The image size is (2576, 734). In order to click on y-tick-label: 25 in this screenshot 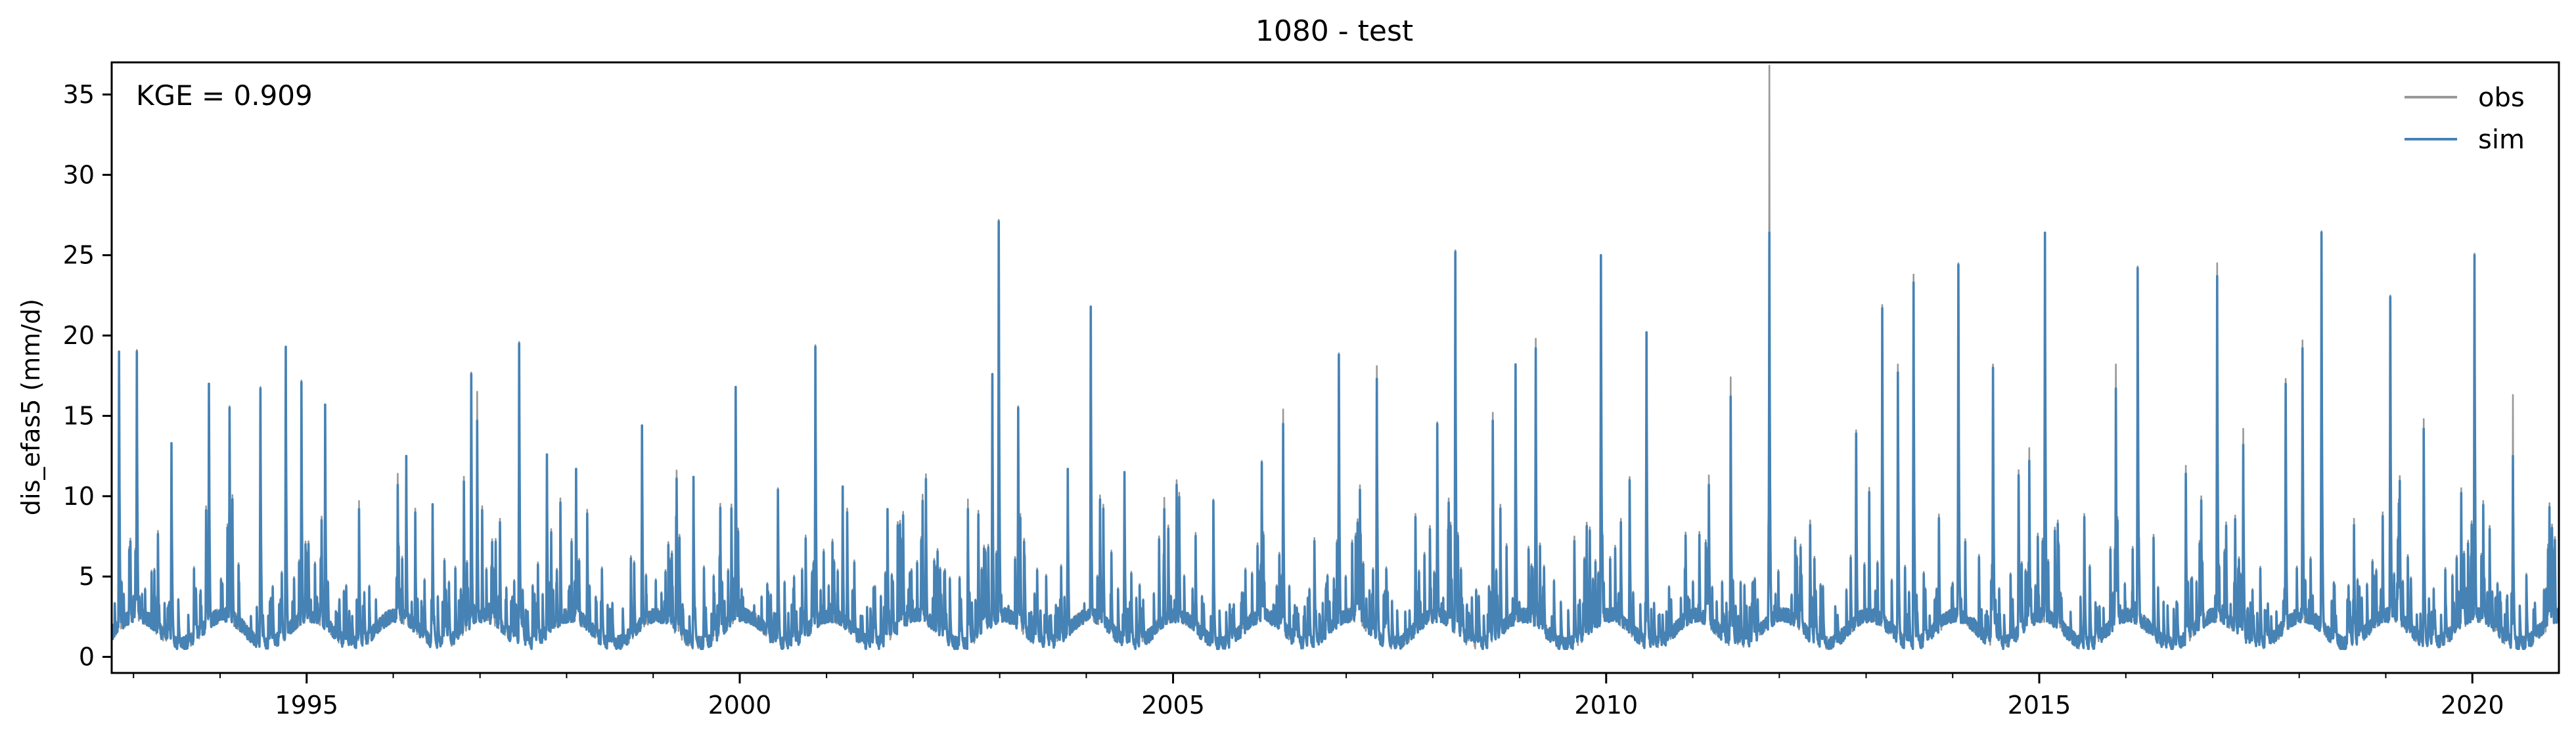, I will do `click(79, 255)`.